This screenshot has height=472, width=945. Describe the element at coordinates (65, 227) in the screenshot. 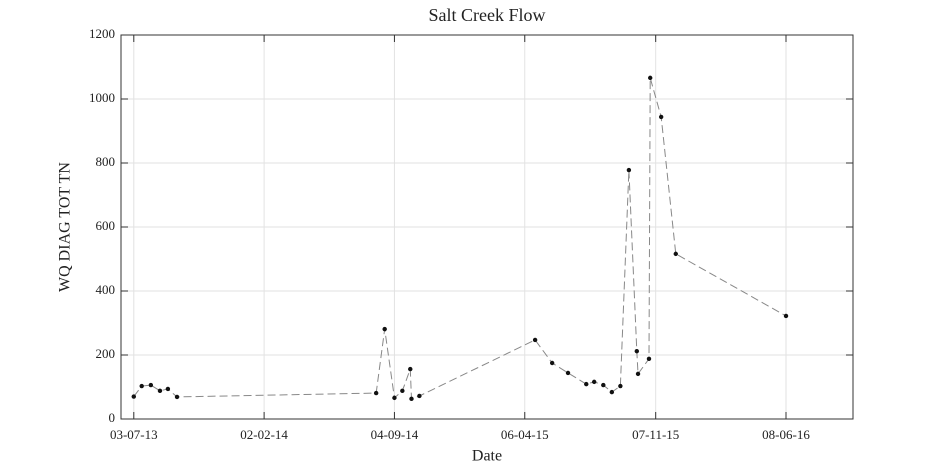

I see `y-axis-label: WQ DIAG TOT TN` at that location.